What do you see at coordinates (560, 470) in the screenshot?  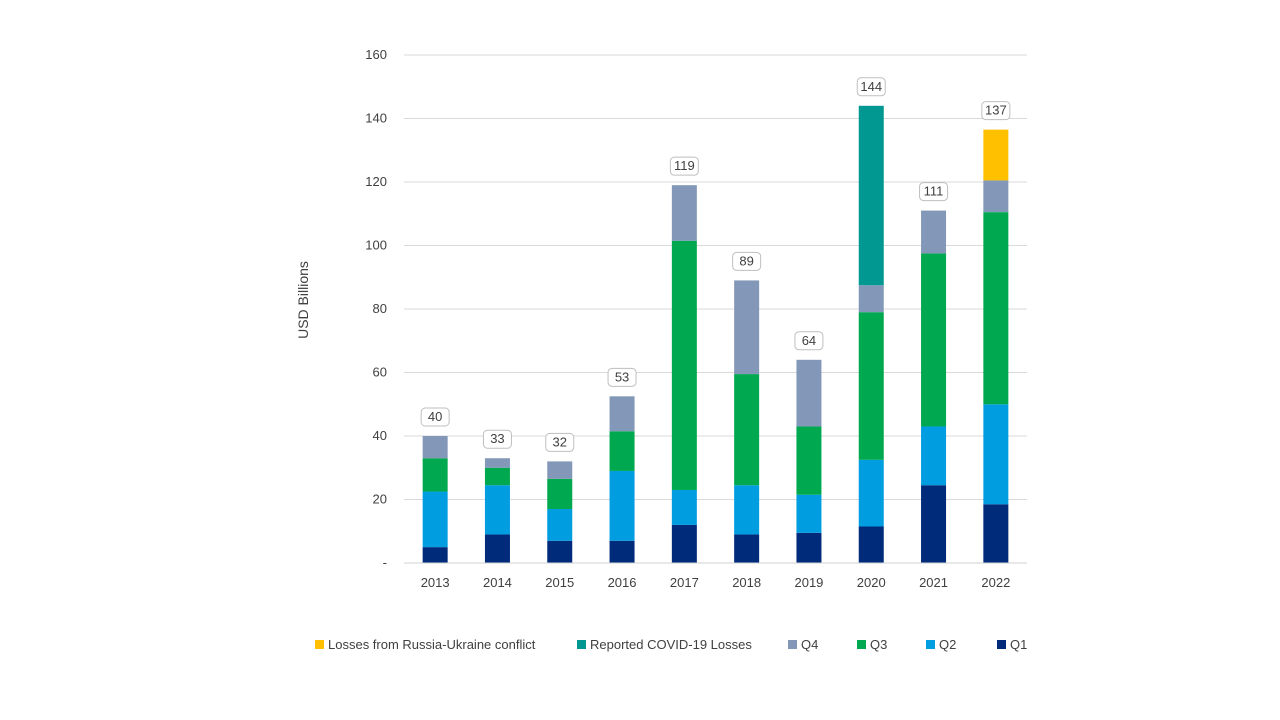 I see `bar-segment-q4-2015` at bounding box center [560, 470].